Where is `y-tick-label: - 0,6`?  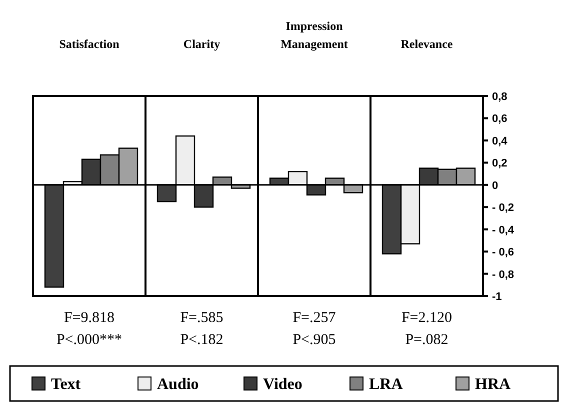
y-tick-label: - 0,6 is located at coordinates (503, 252).